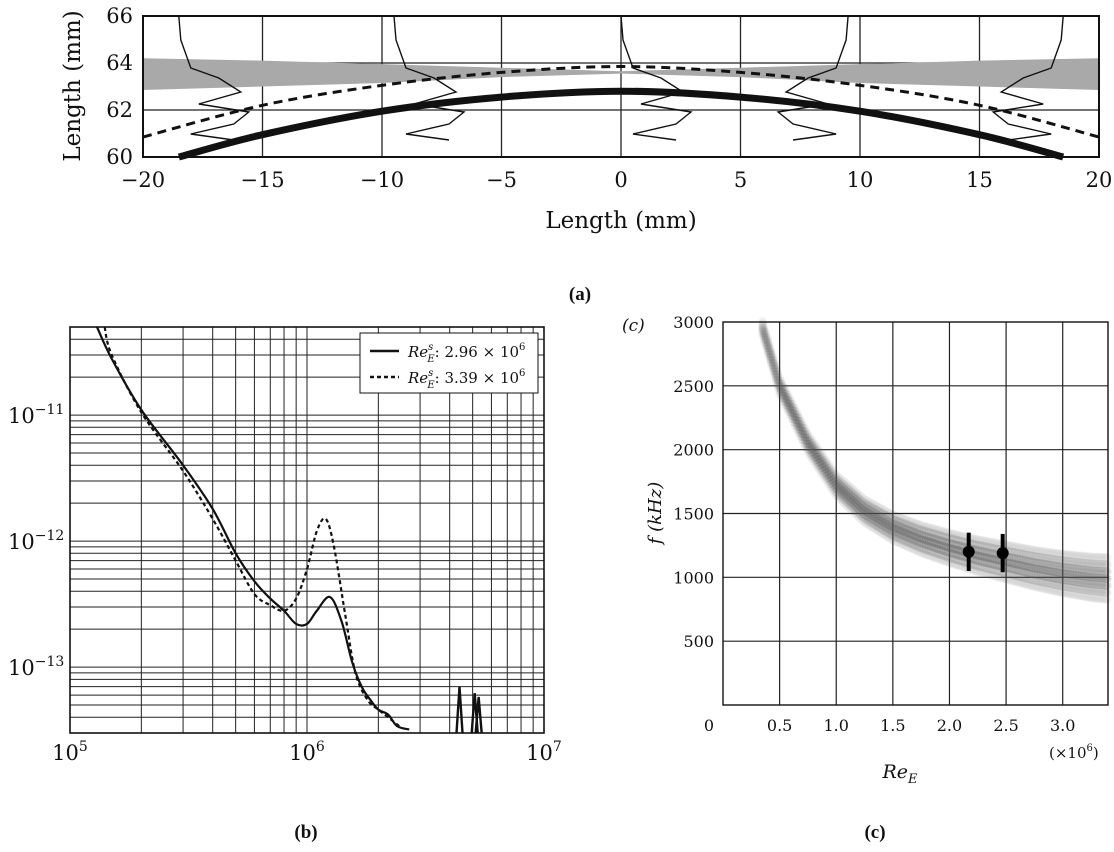 The width and height of the screenshot is (1114, 852). Describe the element at coordinates (812, 78) in the screenshot. I see `a-profile-curve` at that location.